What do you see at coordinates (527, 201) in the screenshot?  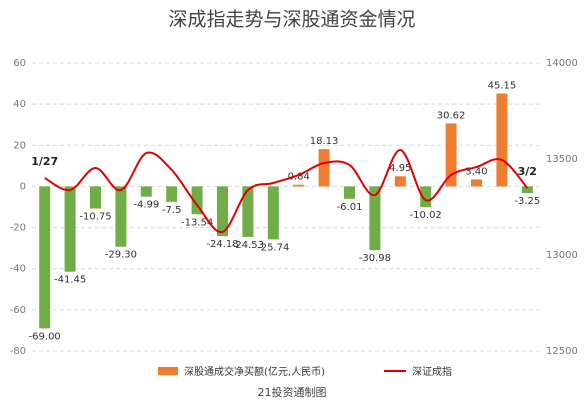 I see `data-label: -3.25` at bounding box center [527, 201].